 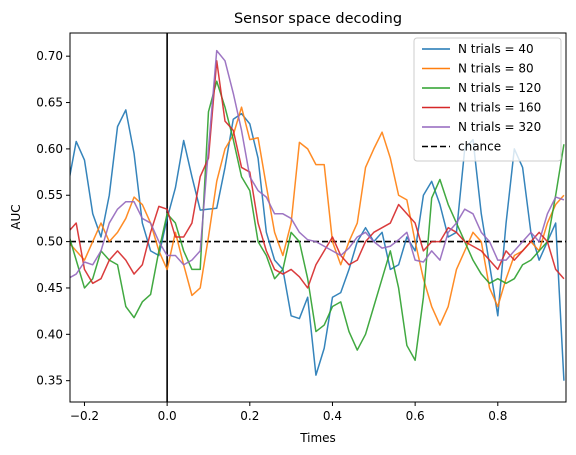 I want to click on y-tick-label: 0.60, so click(x=49, y=149).